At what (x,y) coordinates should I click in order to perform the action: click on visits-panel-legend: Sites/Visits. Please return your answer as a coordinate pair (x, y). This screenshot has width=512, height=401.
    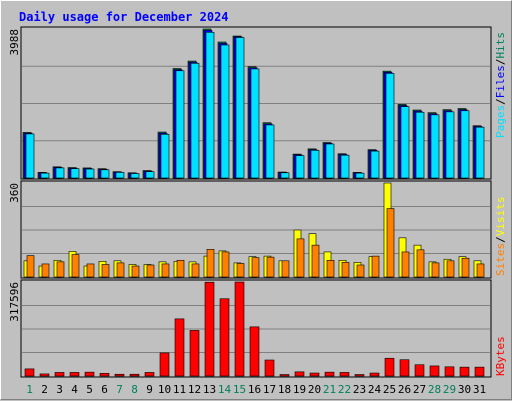
    Looking at the image, I should click on (500, 237).